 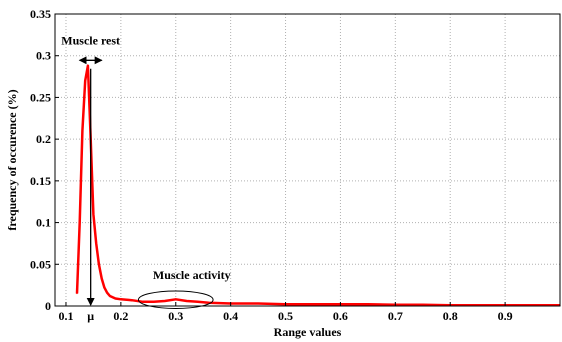 What do you see at coordinates (285, 316) in the screenshot?
I see `x-tick-label: 0.5` at bounding box center [285, 316].